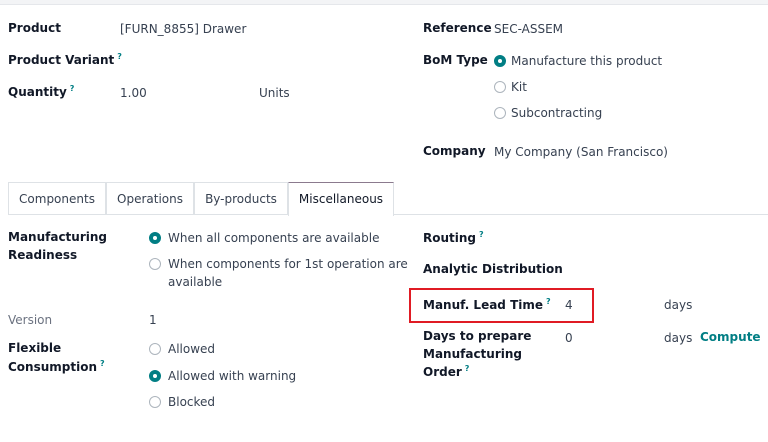 This screenshot has height=442, width=768. What do you see at coordinates (341, 199) in the screenshot?
I see `tab-miscellaneous: Miscellaneous` at bounding box center [341, 199].